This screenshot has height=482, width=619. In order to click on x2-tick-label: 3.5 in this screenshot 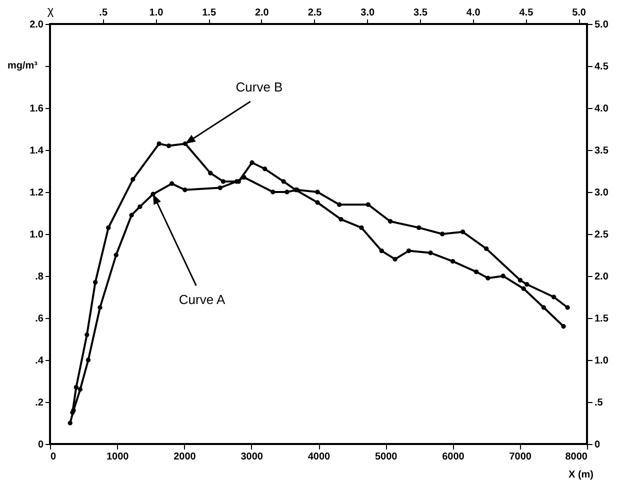, I will do `click(421, 13)`.